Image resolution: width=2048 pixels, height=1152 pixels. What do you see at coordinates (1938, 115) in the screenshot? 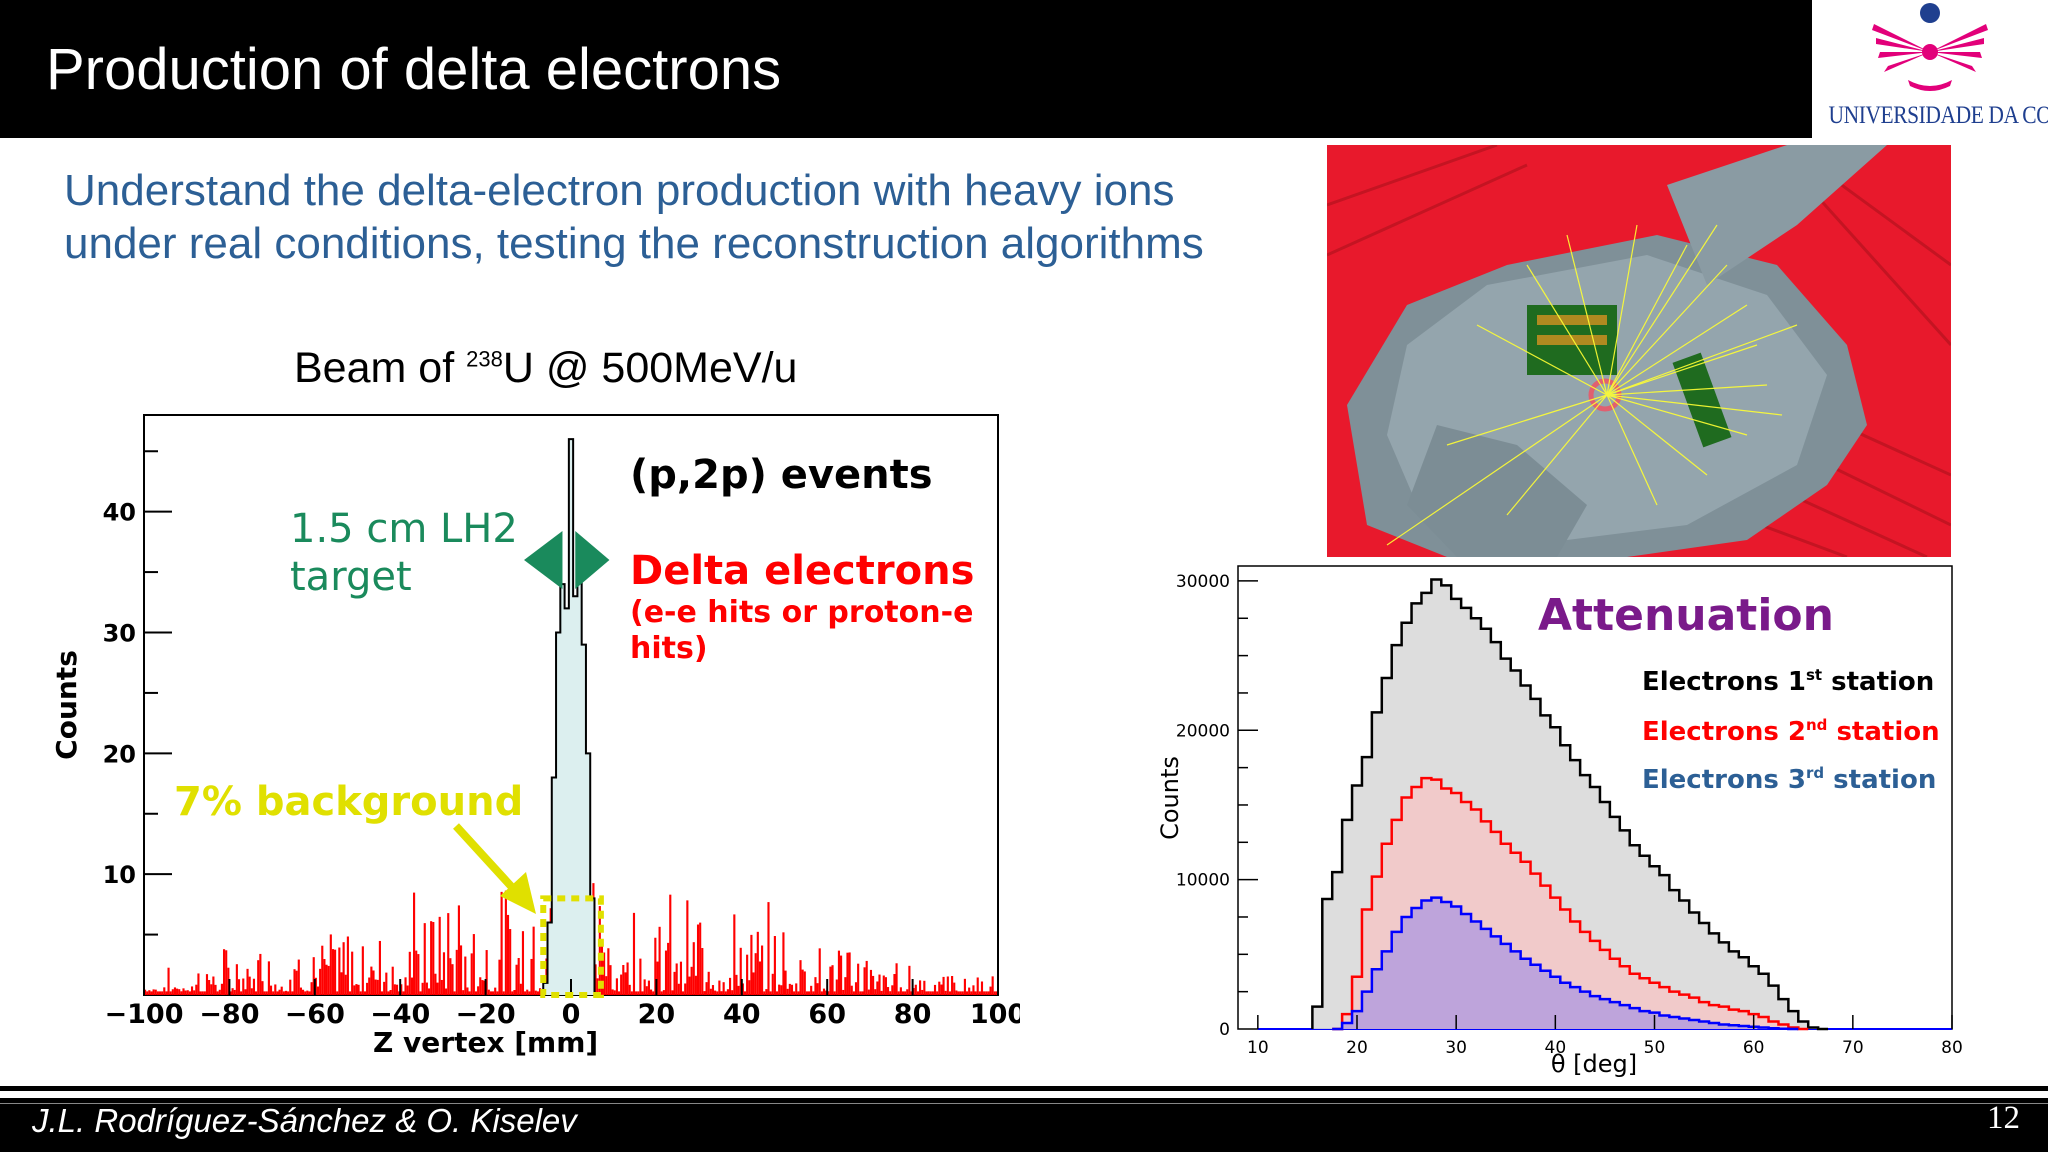
I see `university-logo-text: UNIVERSIDADE DA CORUÑA` at bounding box center [1938, 115].